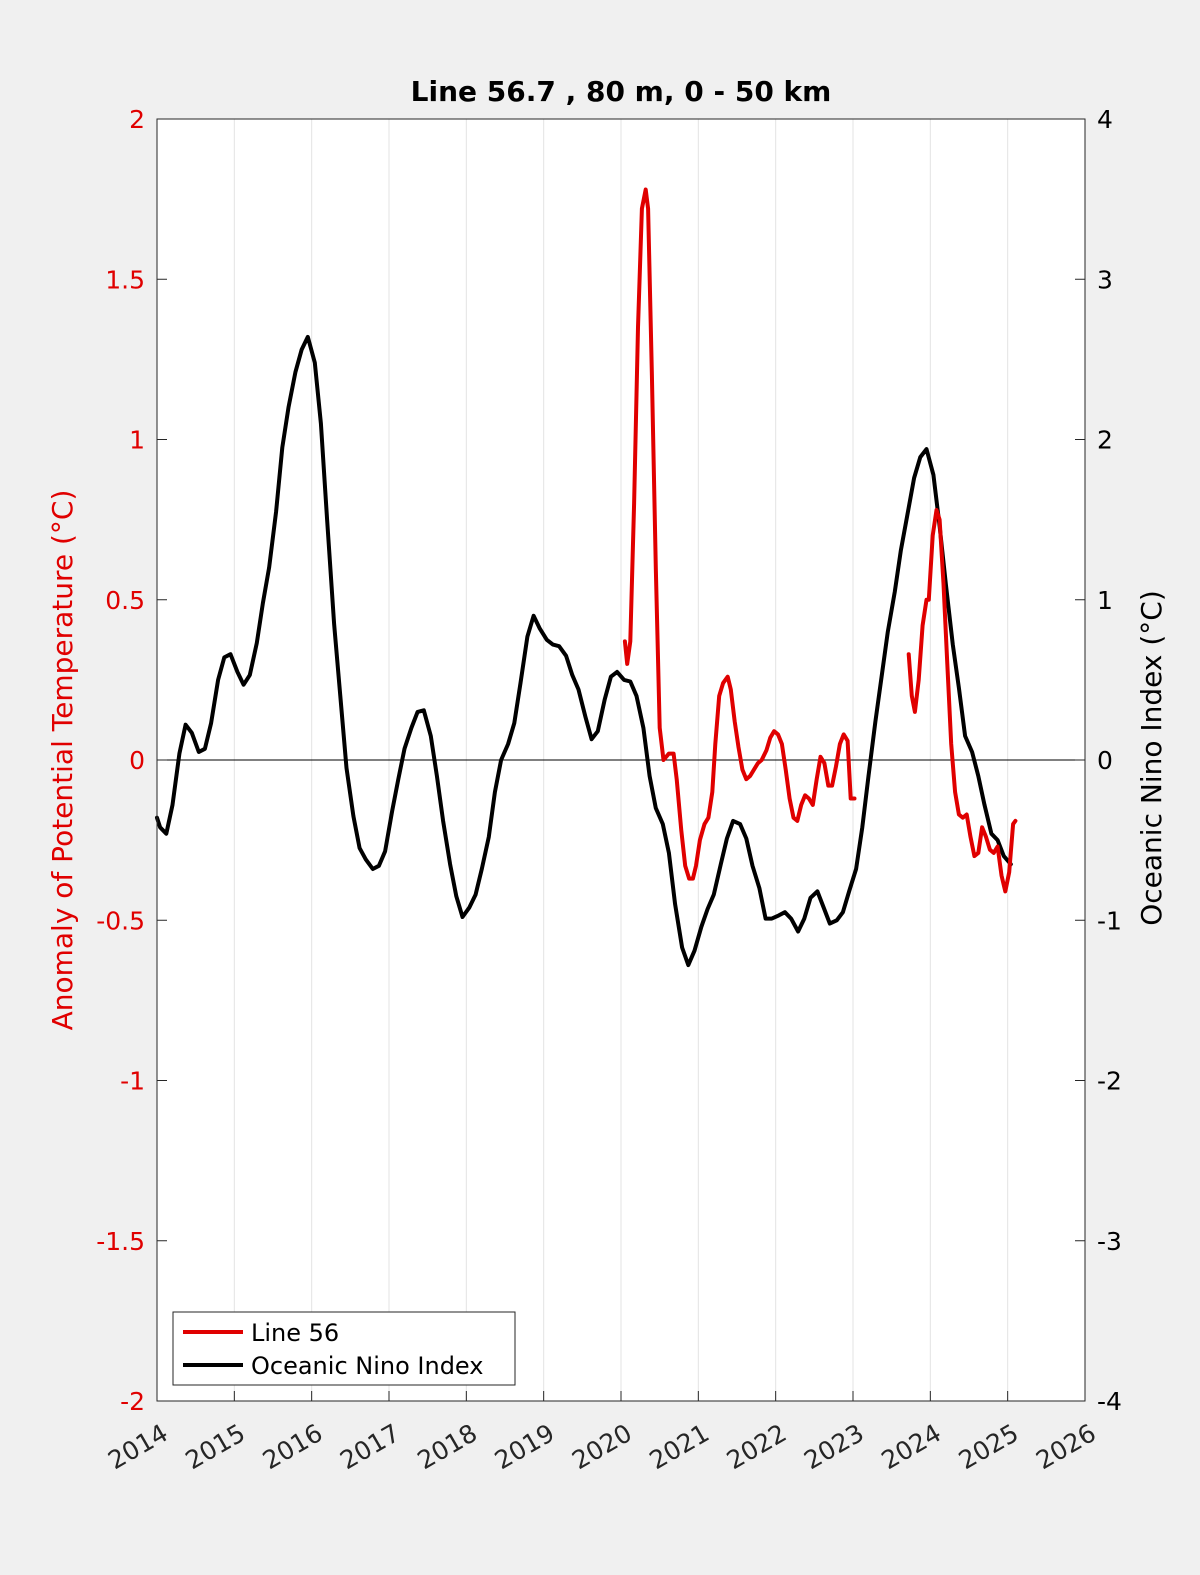  Describe the element at coordinates (295, 1333) in the screenshot. I see `legend-label-line-56: Line 56` at that location.